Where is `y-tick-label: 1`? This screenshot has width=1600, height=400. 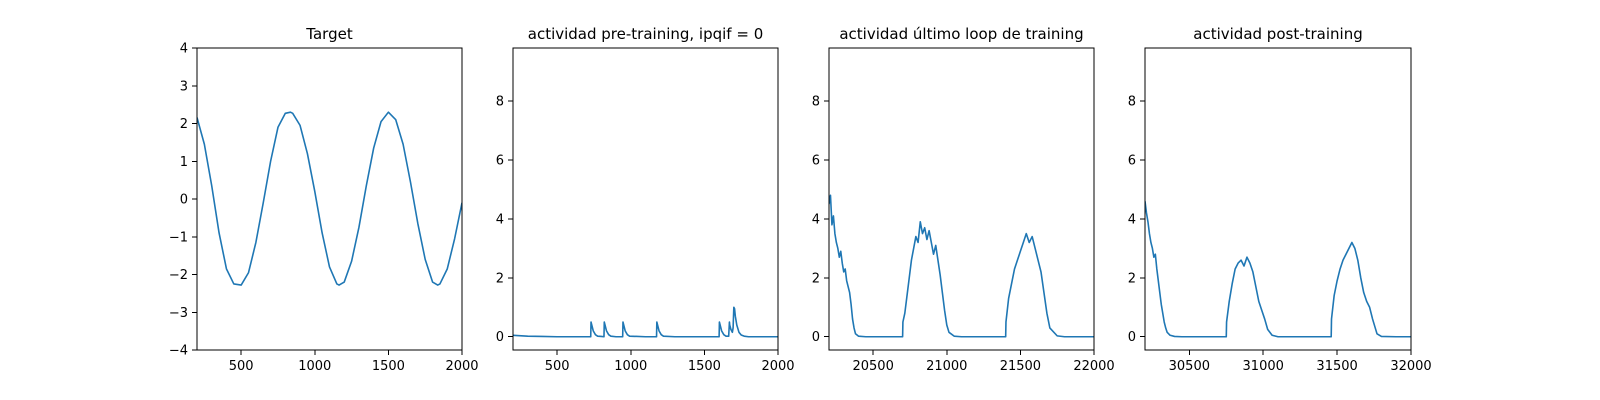
y-tick-label: 1 is located at coordinates (184, 162).